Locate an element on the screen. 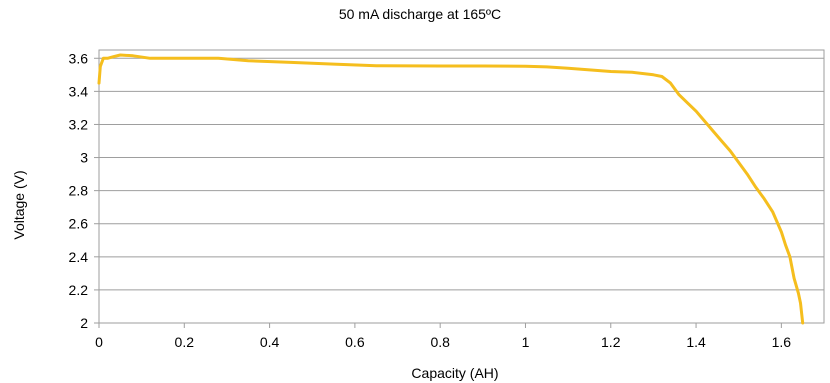 This screenshot has width=830, height=383. x-tick-label: 0.8 is located at coordinates (440, 342).